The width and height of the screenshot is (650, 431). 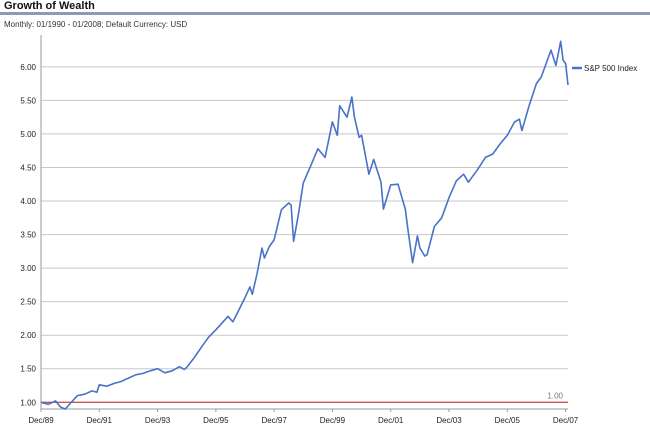 I want to click on y-tick-label: 1.00, so click(x=28, y=402).